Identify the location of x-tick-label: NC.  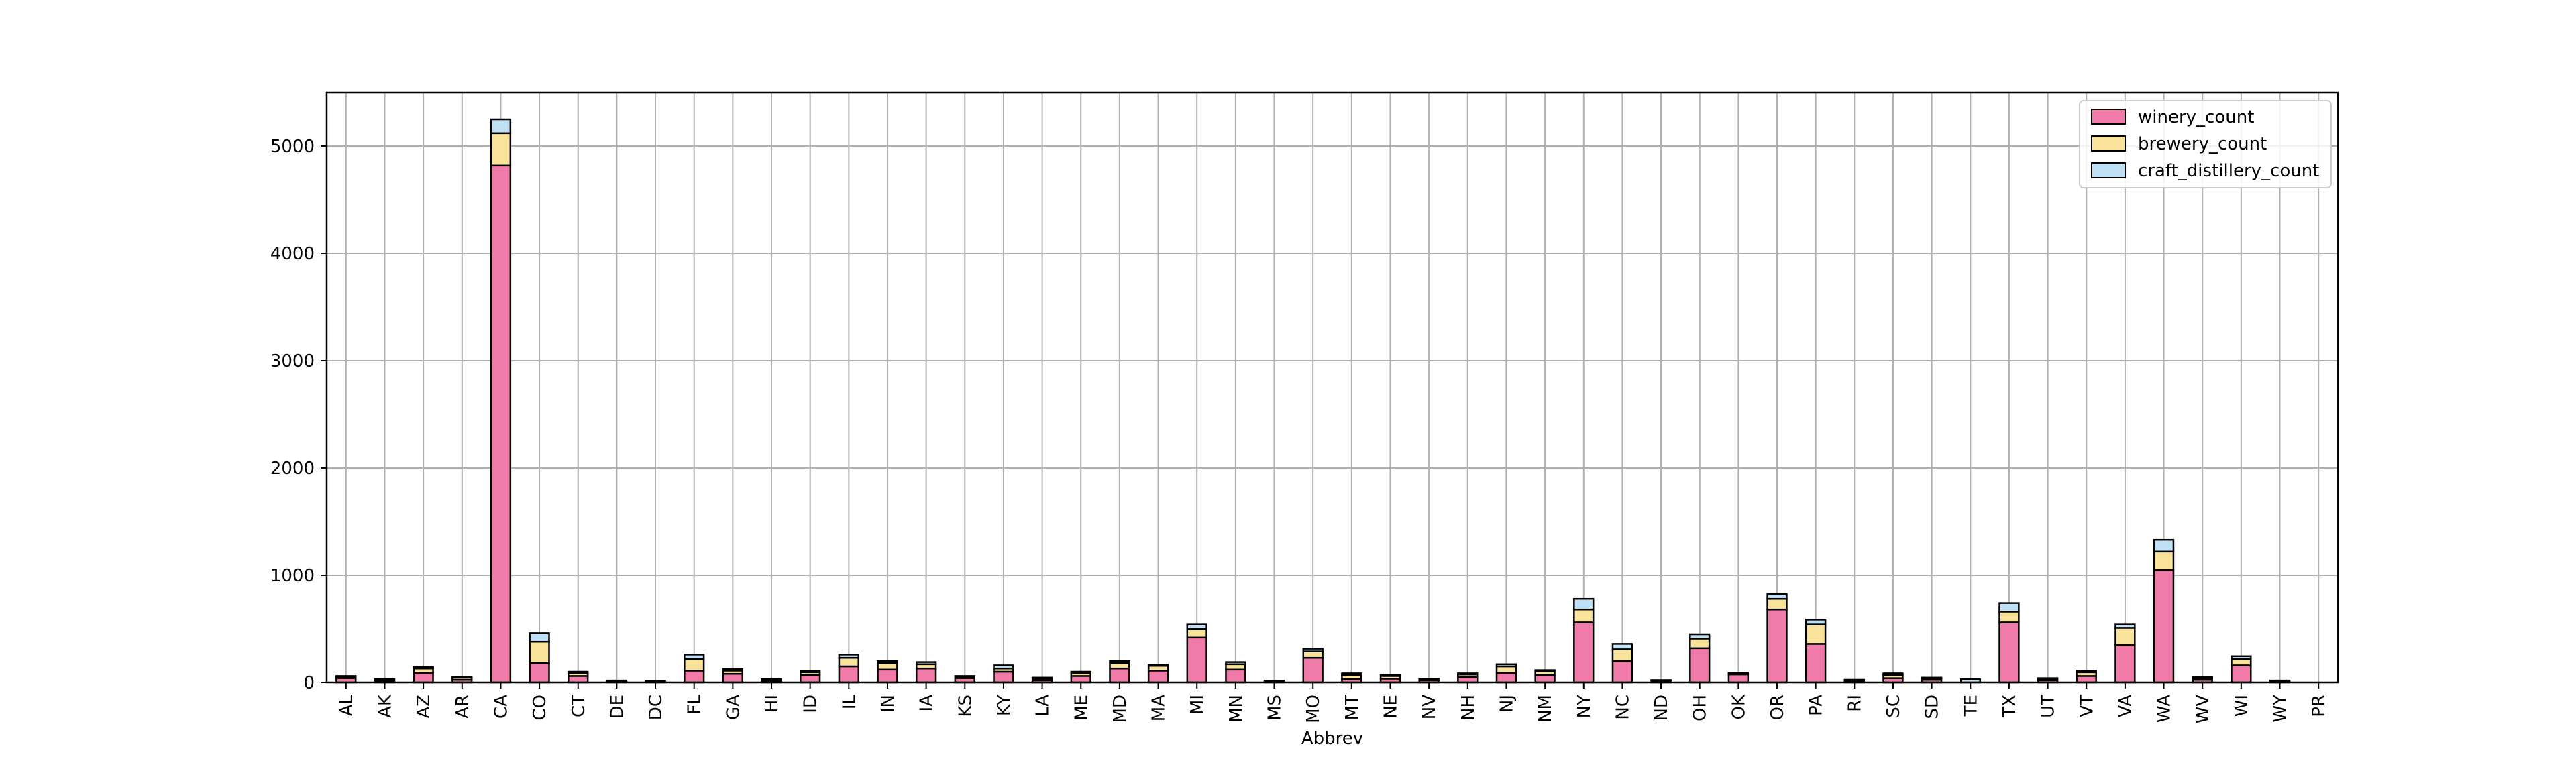
(1623, 708).